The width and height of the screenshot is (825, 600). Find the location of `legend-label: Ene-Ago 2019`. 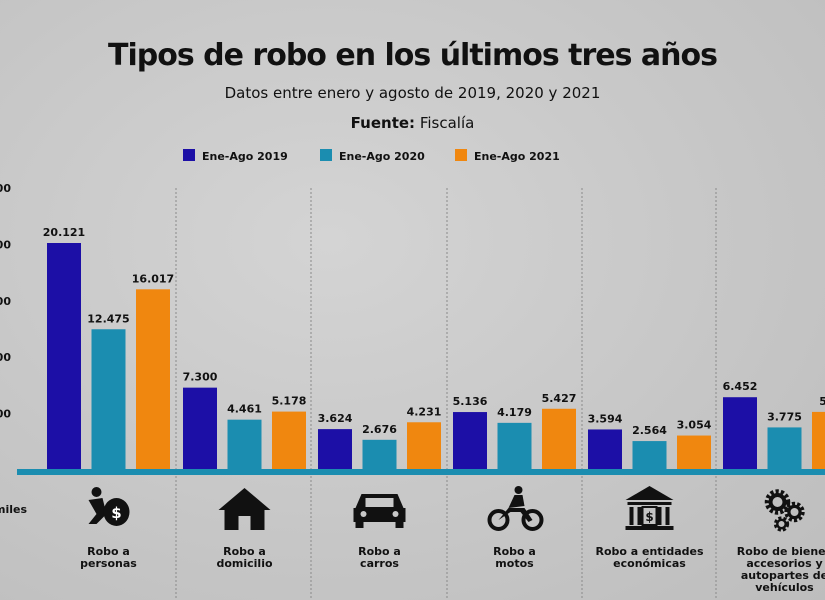

legend-label: Ene-Ago 2019 is located at coordinates (245, 156).